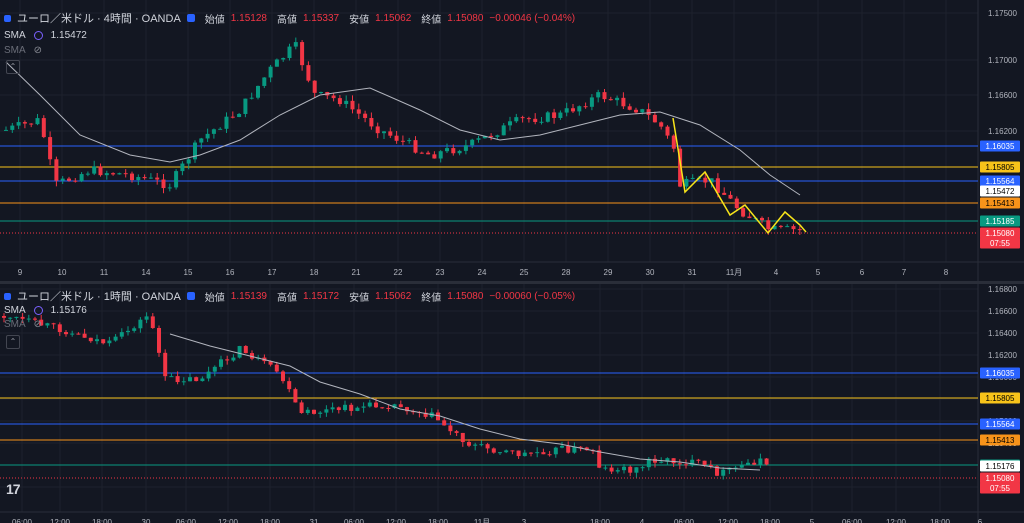  I want to click on ohlc-high-label: 高値, so click(286, 298).